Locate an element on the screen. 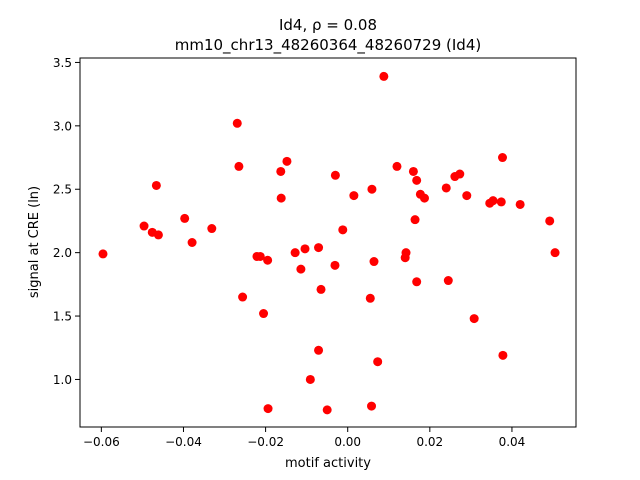 Image resolution: width=640 pixels, height=480 pixels. y-tick-label: 1.0 is located at coordinates (62, 380).